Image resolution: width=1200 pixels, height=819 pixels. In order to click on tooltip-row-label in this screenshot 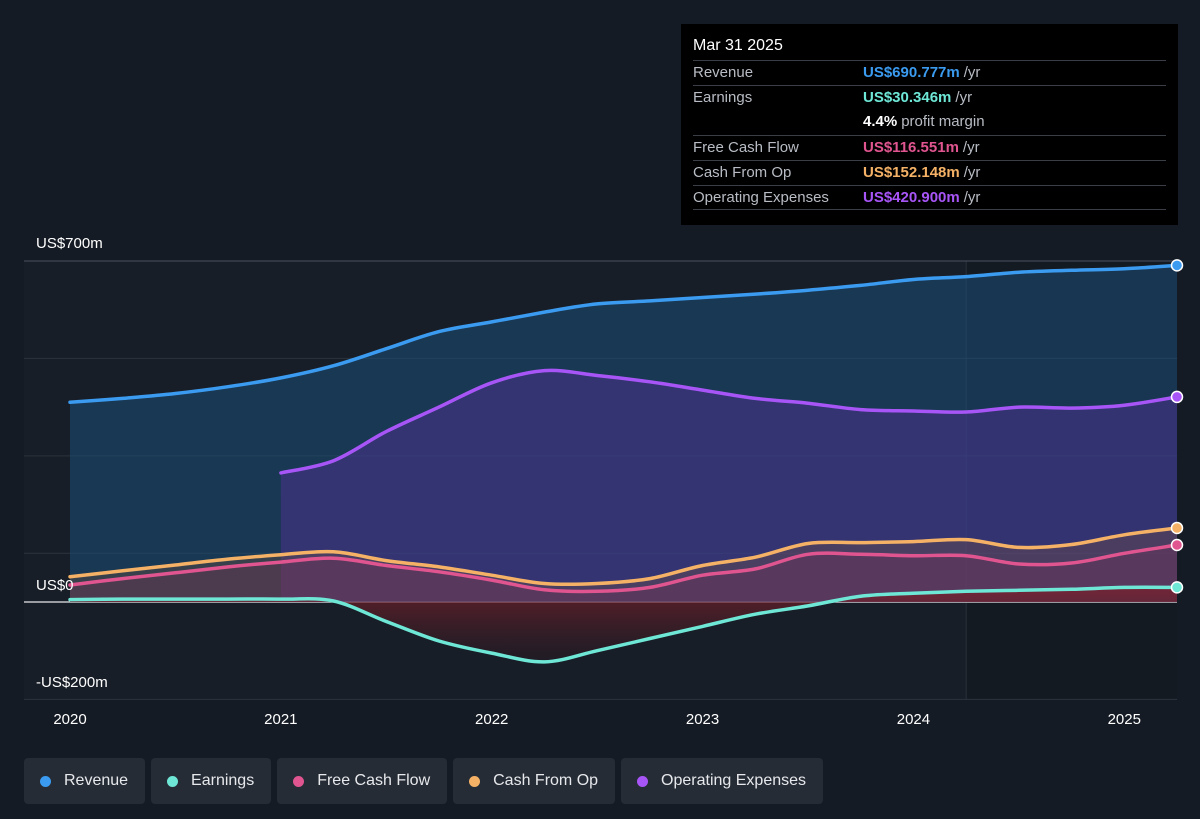, I will do `click(778, 122)`.